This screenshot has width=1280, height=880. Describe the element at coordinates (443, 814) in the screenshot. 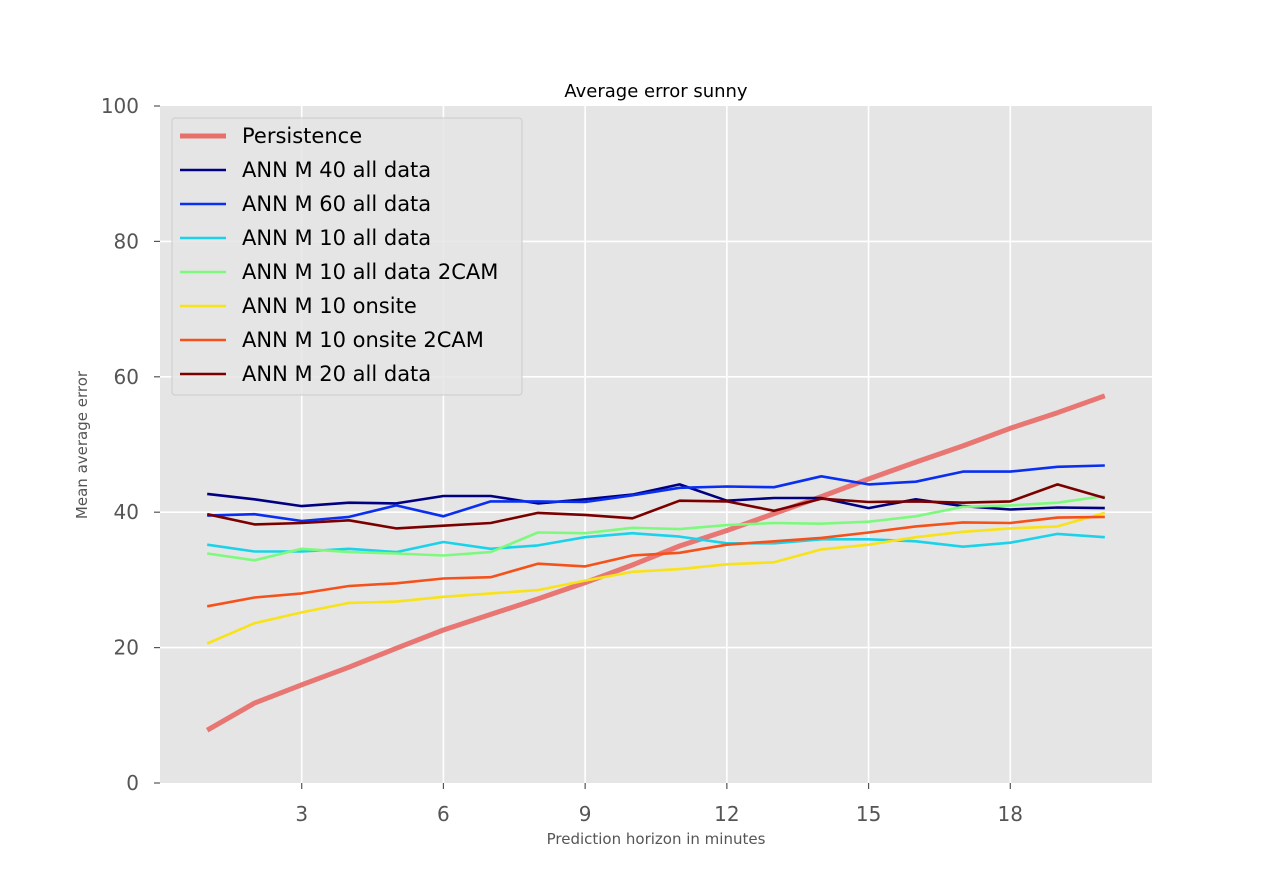

I see `x-tick-label: 6` at that location.